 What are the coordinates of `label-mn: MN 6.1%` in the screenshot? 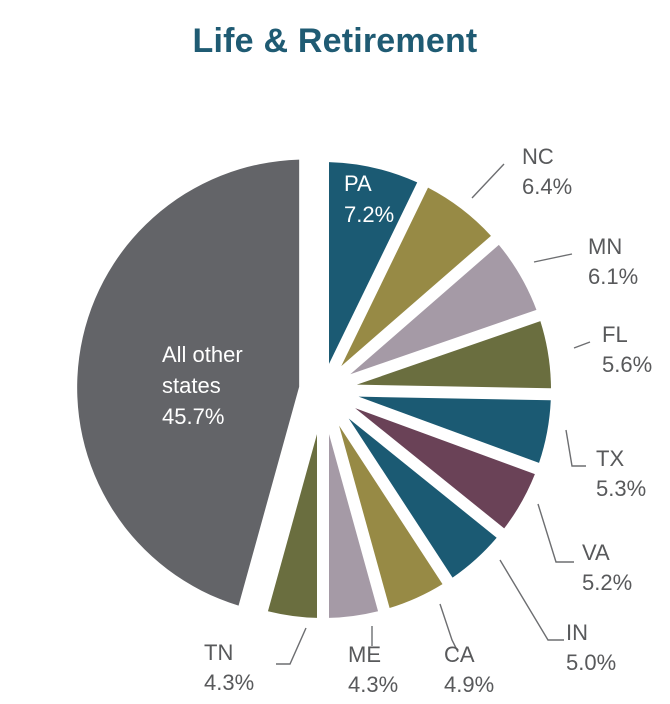 It's located at (613, 261).